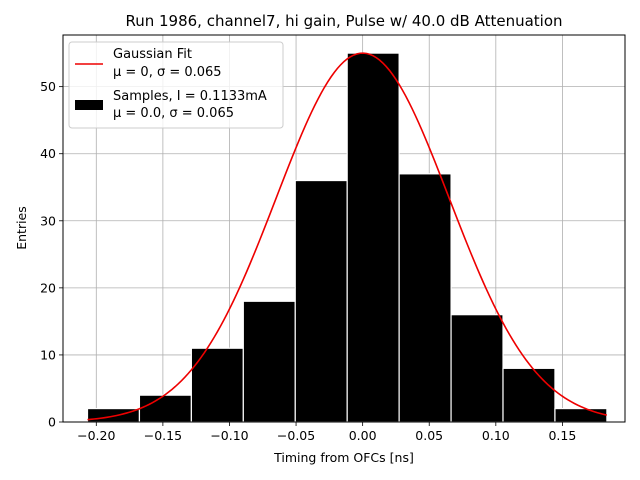  Describe the element at coordinates (496, 435) in the screenshot. I see `x-tick-label: 0.10` at that location.